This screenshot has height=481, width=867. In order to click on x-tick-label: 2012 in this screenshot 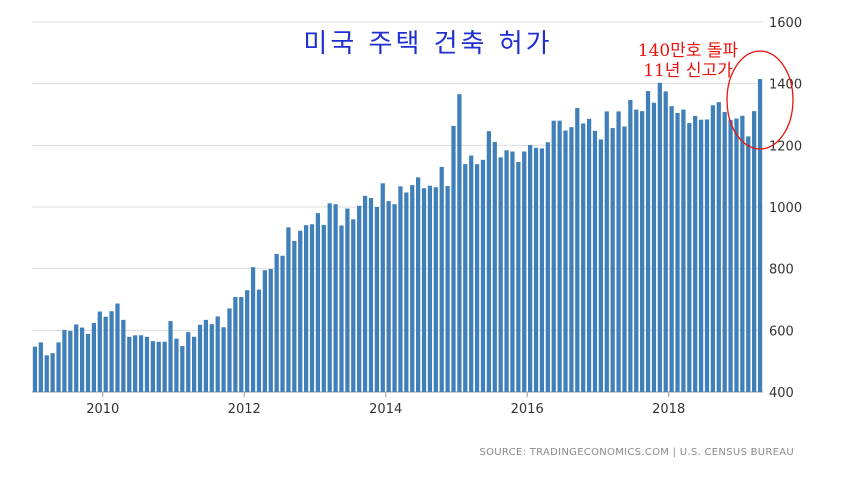, I will do `click(244, 409)`.